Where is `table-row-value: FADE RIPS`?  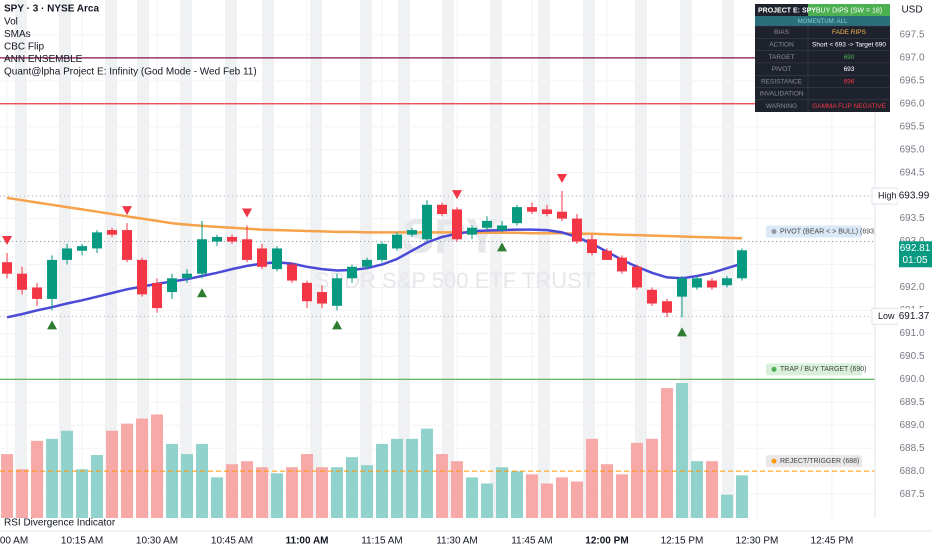
table-row-value: FADE RIPS is located at coordinates (849, 32).